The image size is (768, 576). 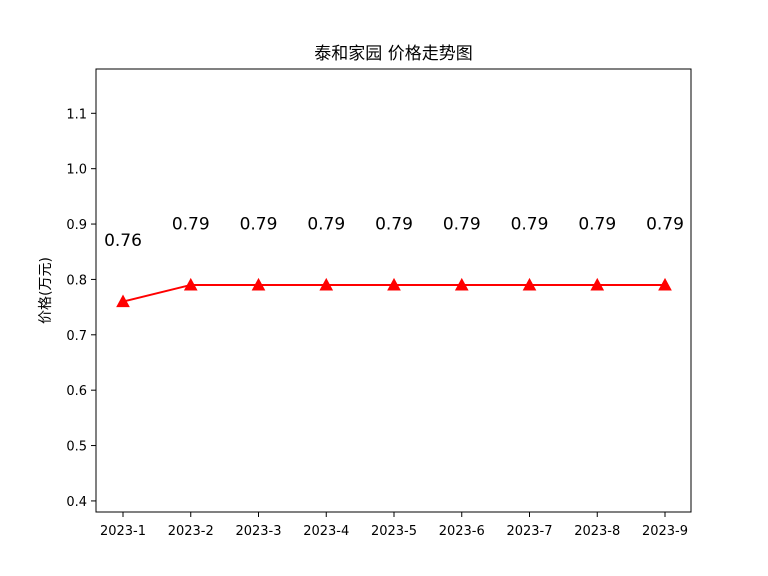 What do you see at coordinates (76, 170) in the screenshot?
I see `y-tick-label: 1.0` at bounding box center [76, 170].